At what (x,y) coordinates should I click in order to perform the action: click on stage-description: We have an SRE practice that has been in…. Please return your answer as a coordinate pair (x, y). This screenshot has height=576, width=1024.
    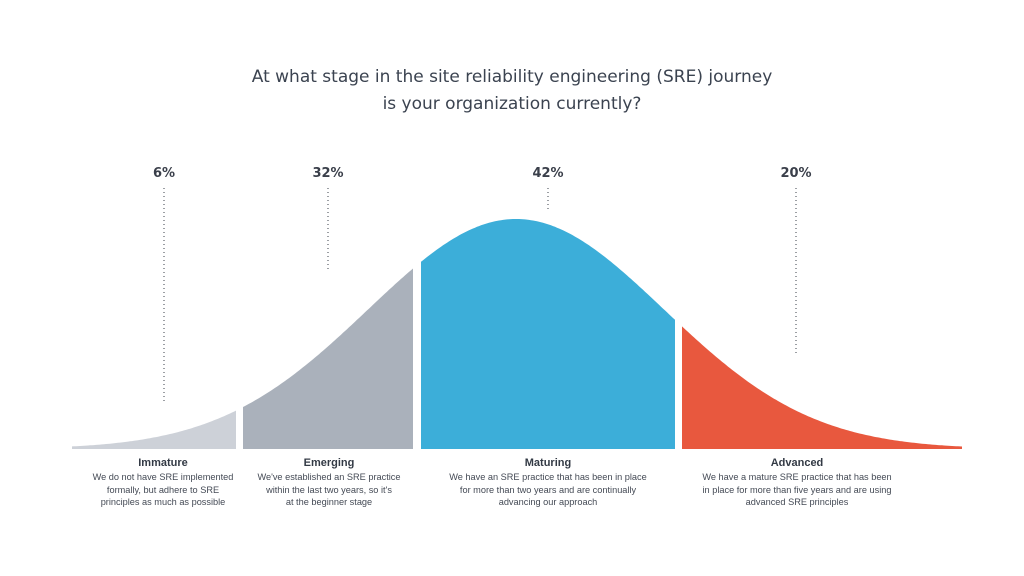
    Looking at the image, I should click on (548, 490).